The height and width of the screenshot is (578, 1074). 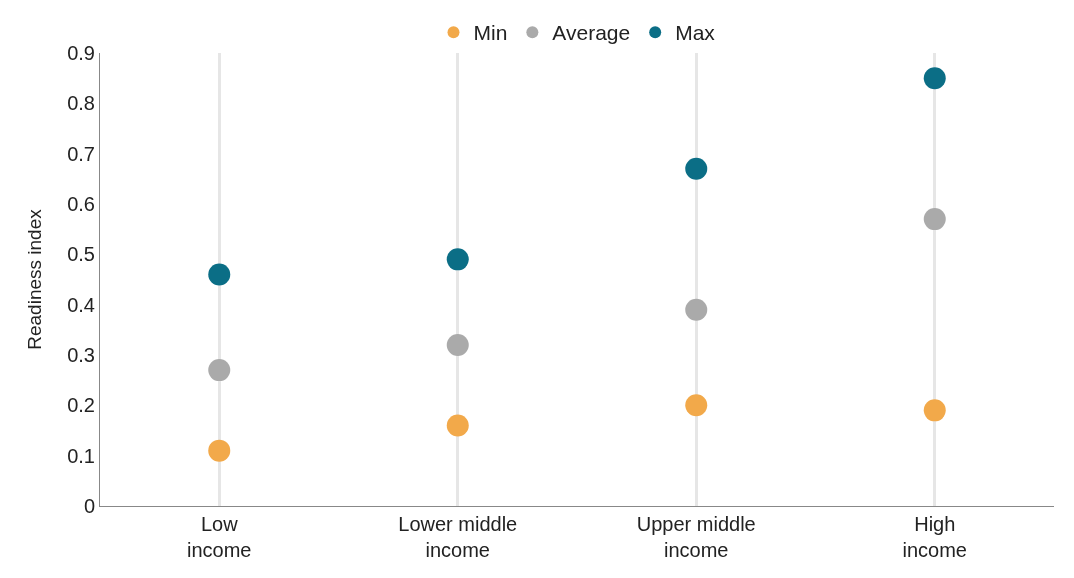 I want to click on y-tick-label: 0.7, so click(x=81, y=153).